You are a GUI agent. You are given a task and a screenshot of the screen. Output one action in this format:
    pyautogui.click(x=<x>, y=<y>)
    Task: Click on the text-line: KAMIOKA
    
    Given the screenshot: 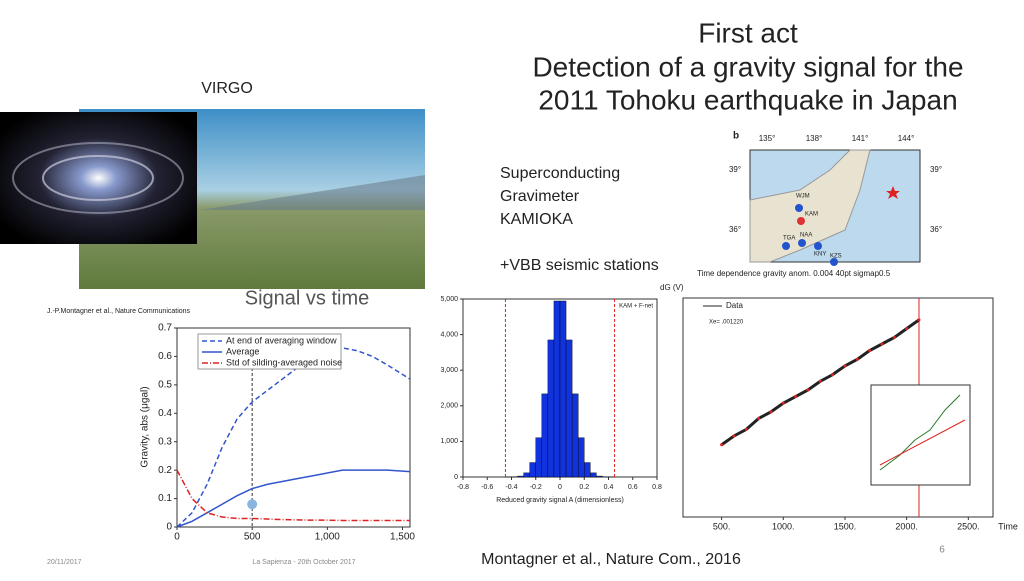 What is the action you would take?
    pyautogui.click(x=536, y=219)
    